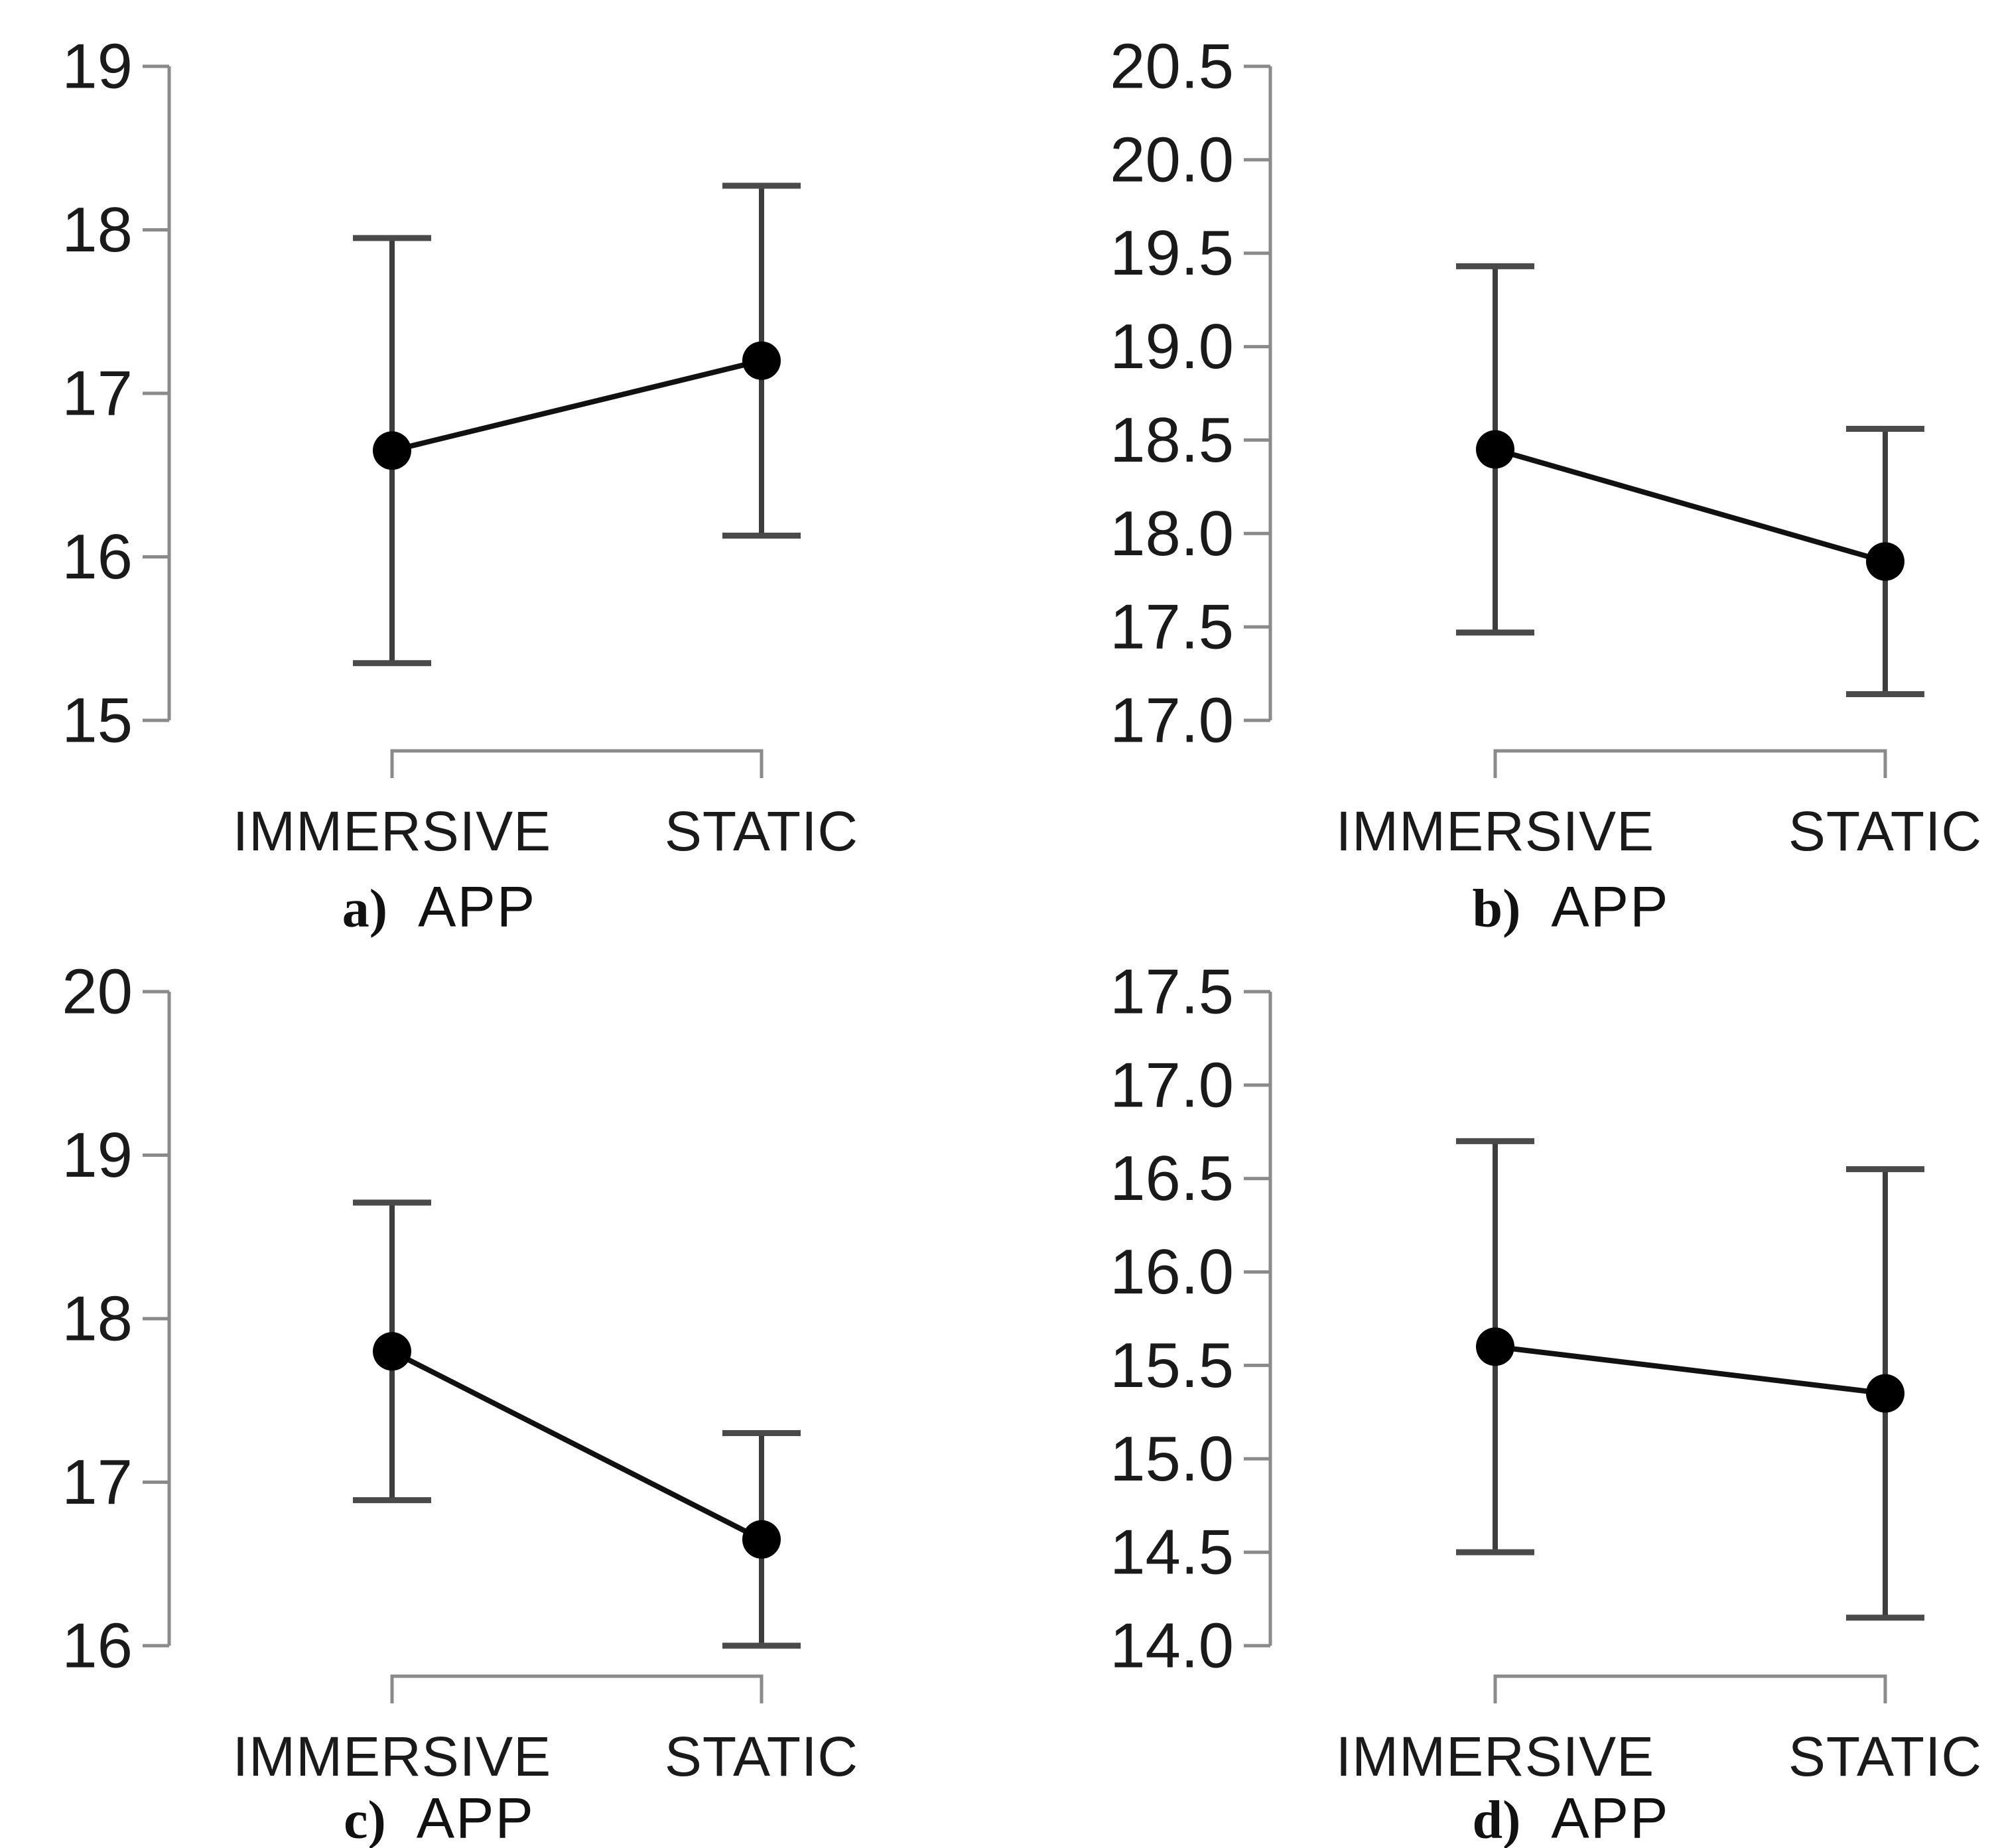  I want to click on axis-factor-label-c: APP, so click(476, 1817).